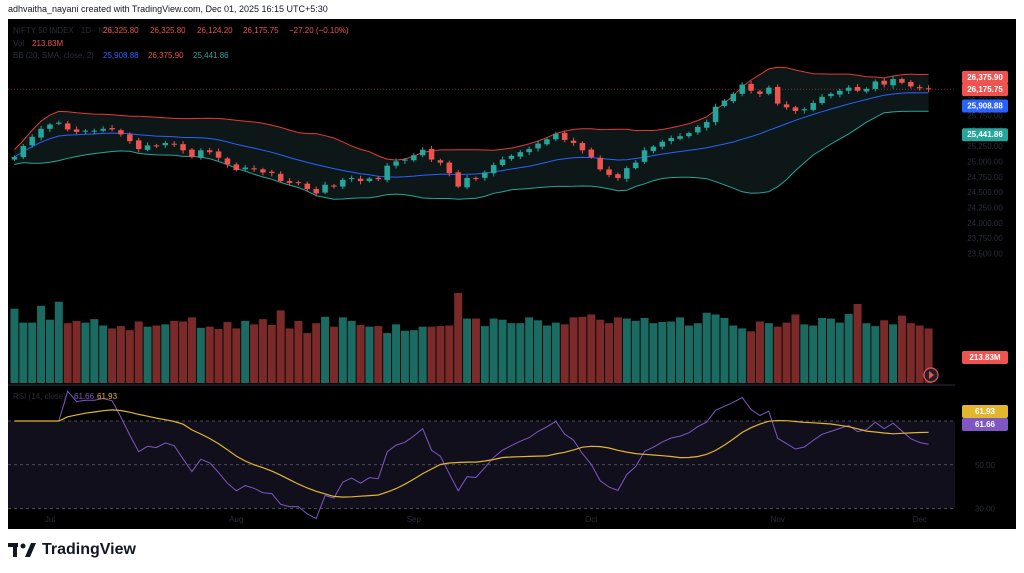  I want to click on bb-upper-line, so click(471, 113).